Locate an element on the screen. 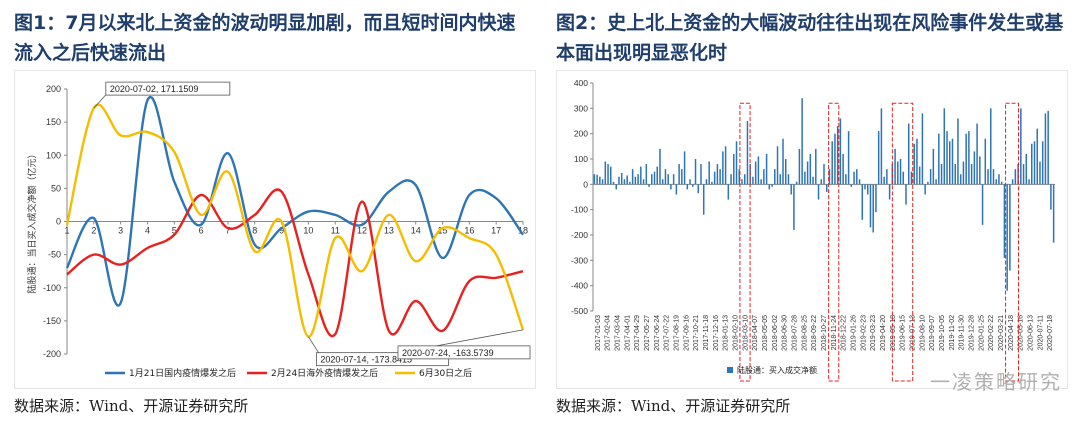 The image size is (1080, 427). x-tick-label: 2 is located at coordinates (93, 231).